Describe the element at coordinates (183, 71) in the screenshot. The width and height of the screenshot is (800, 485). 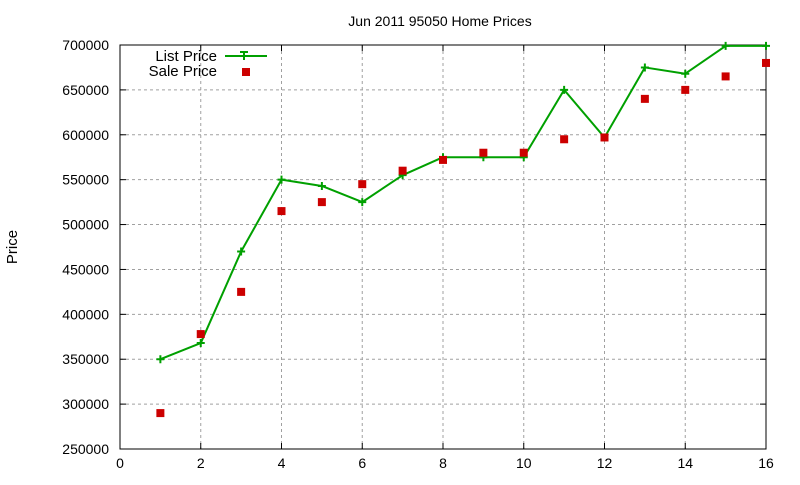
I see `legend-label-sale-price: Sale Price` at that location.